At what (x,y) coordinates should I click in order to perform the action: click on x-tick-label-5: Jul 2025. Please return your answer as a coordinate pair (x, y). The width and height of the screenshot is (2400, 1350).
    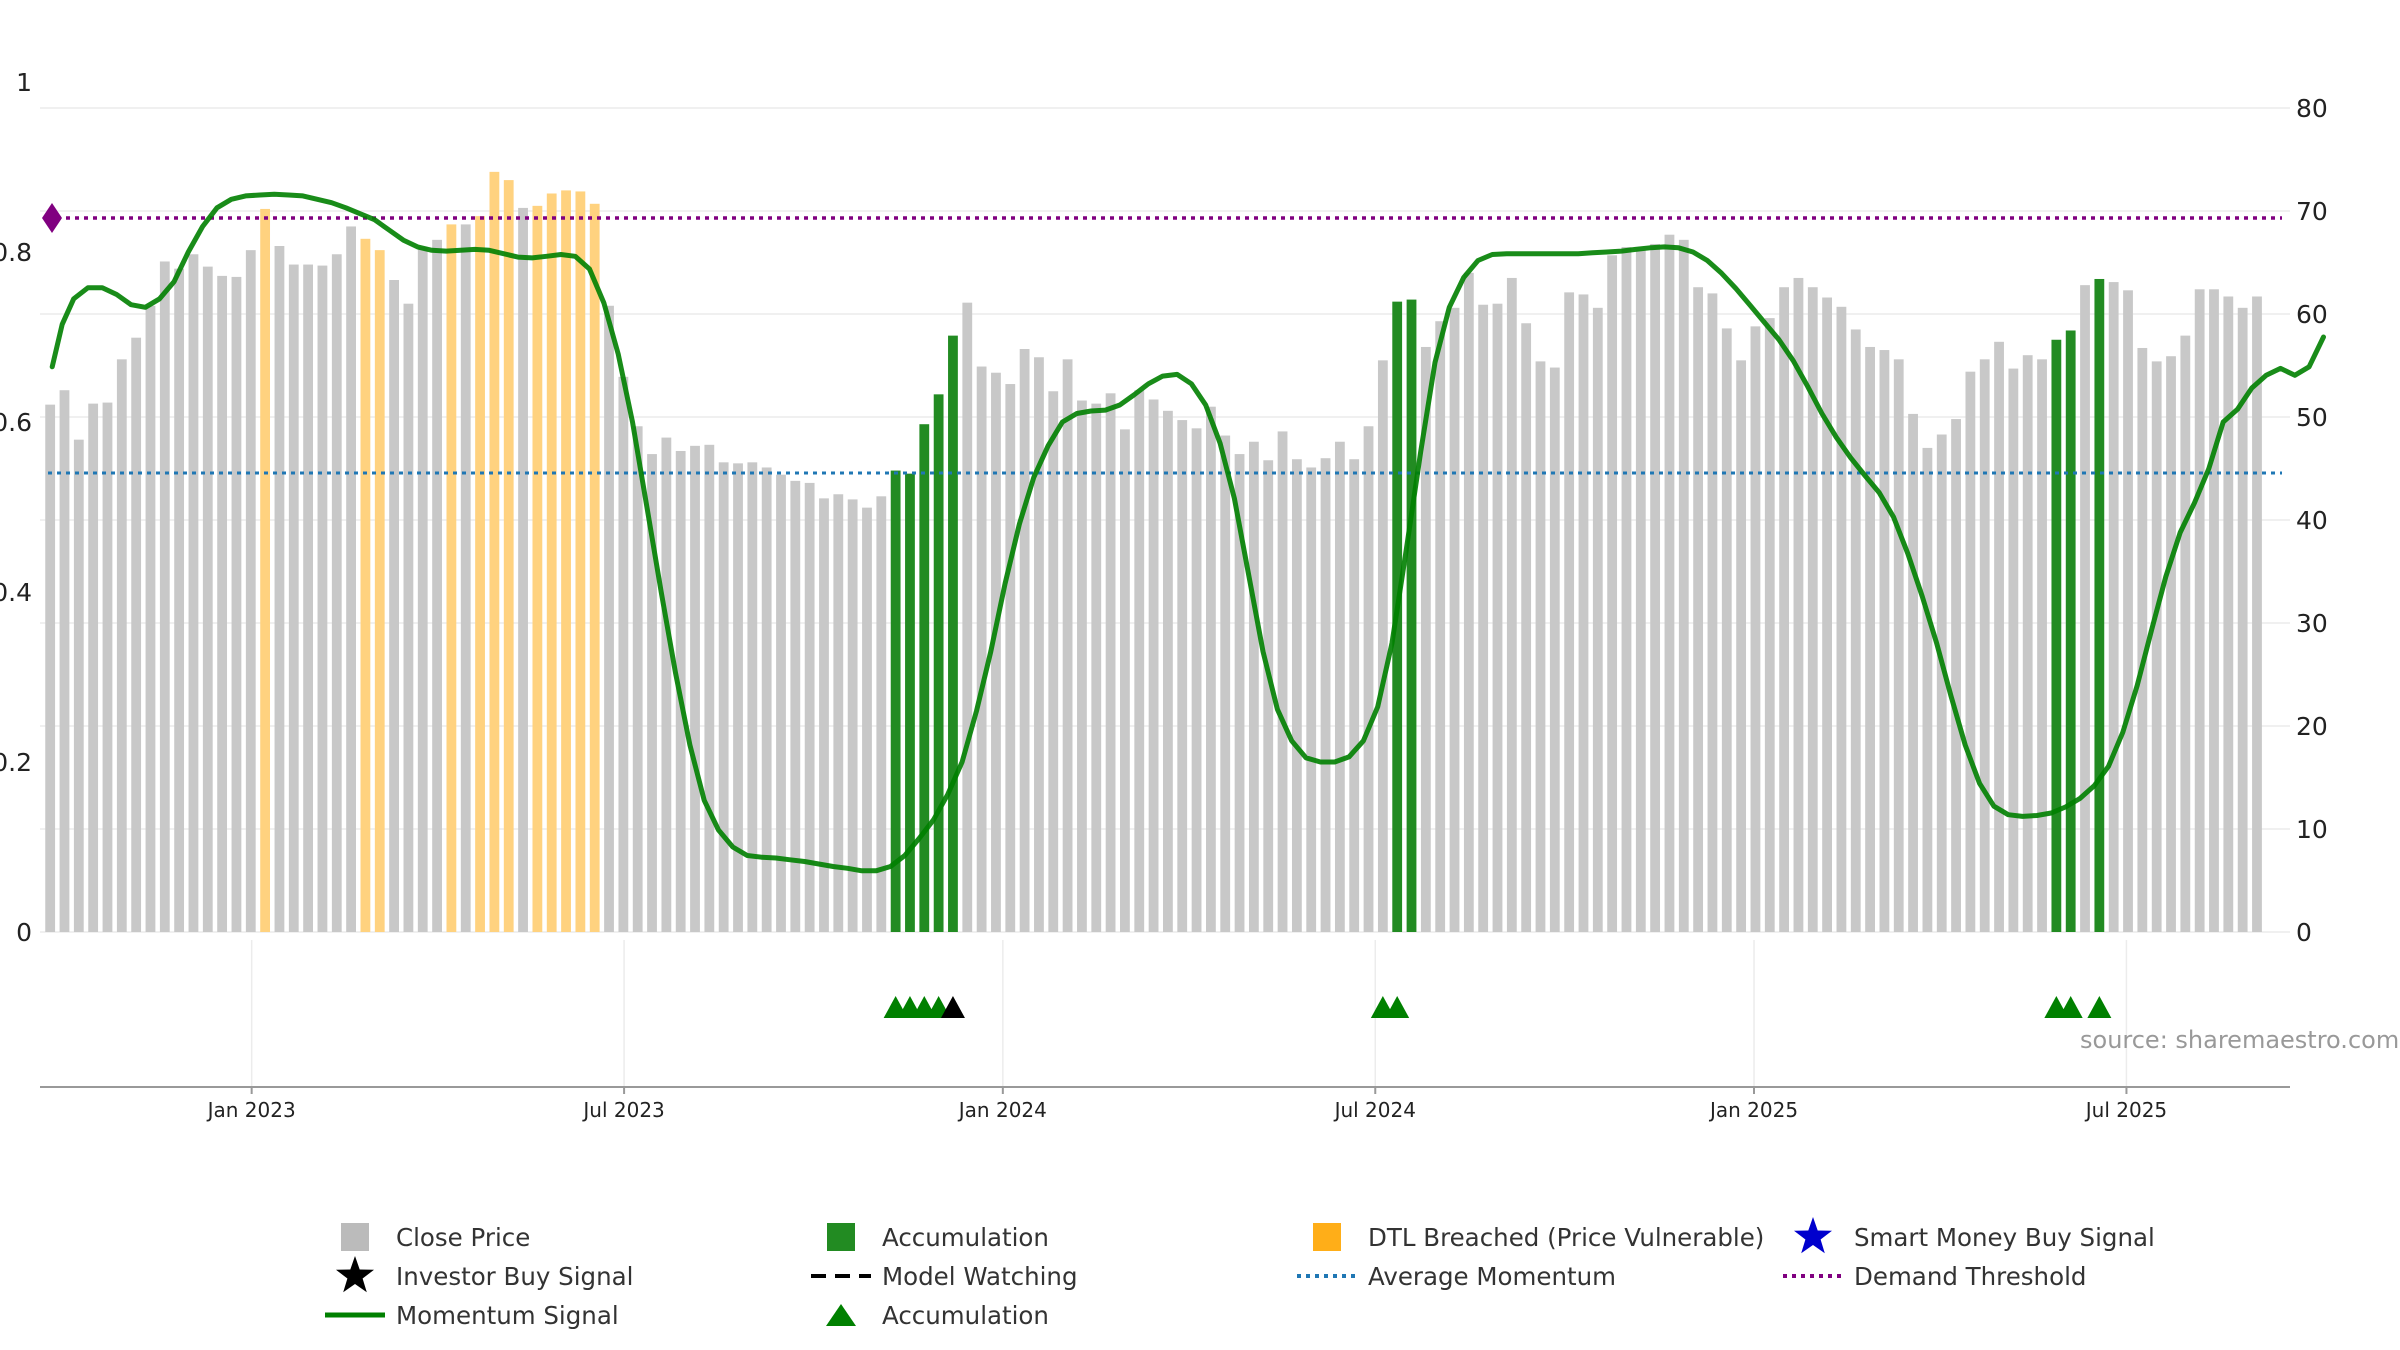
    Looking at the image, I should click on (2125, 1110).